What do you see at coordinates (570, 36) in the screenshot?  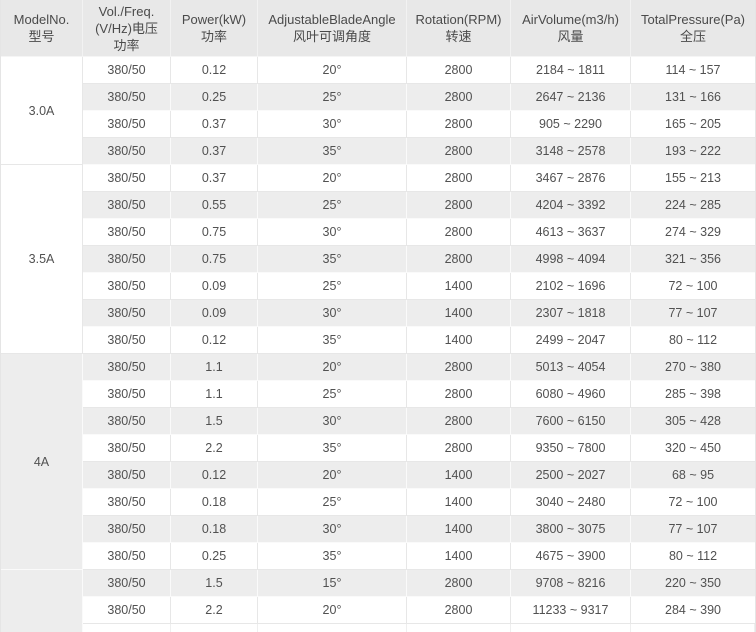 I see `header-airvolume-line: 风量` at bounding box center [570, 36].